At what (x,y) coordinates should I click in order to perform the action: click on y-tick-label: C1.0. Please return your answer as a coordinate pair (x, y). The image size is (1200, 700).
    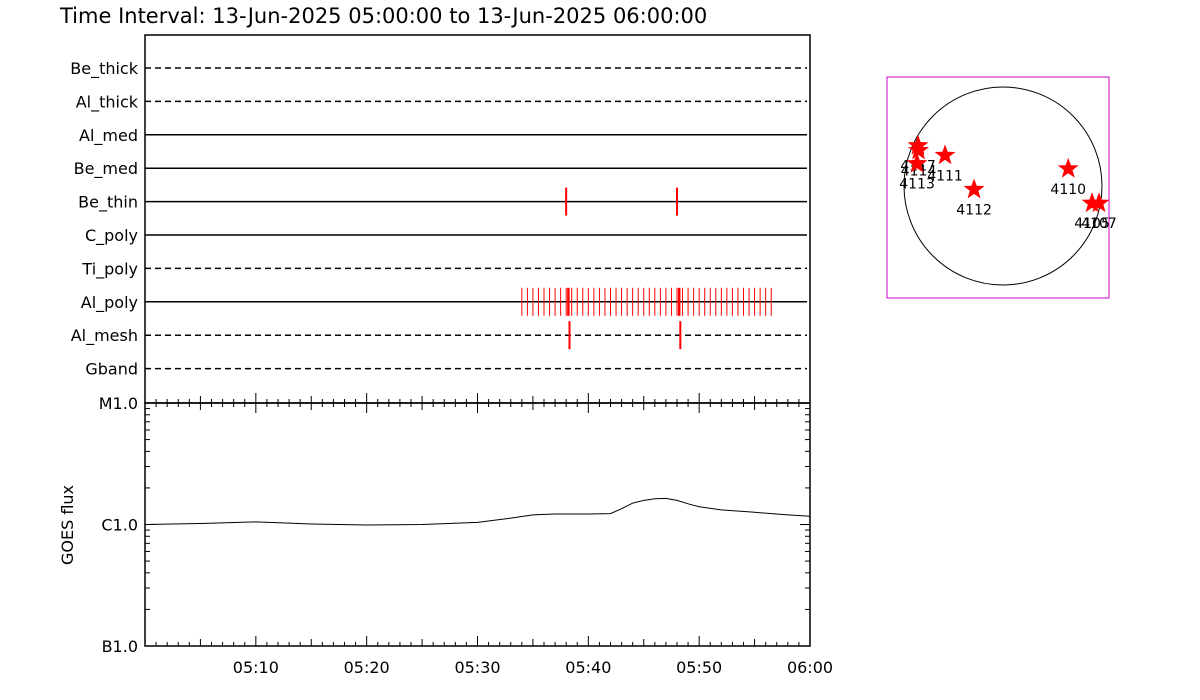
    Looking at the image, I should click on (119, 525).